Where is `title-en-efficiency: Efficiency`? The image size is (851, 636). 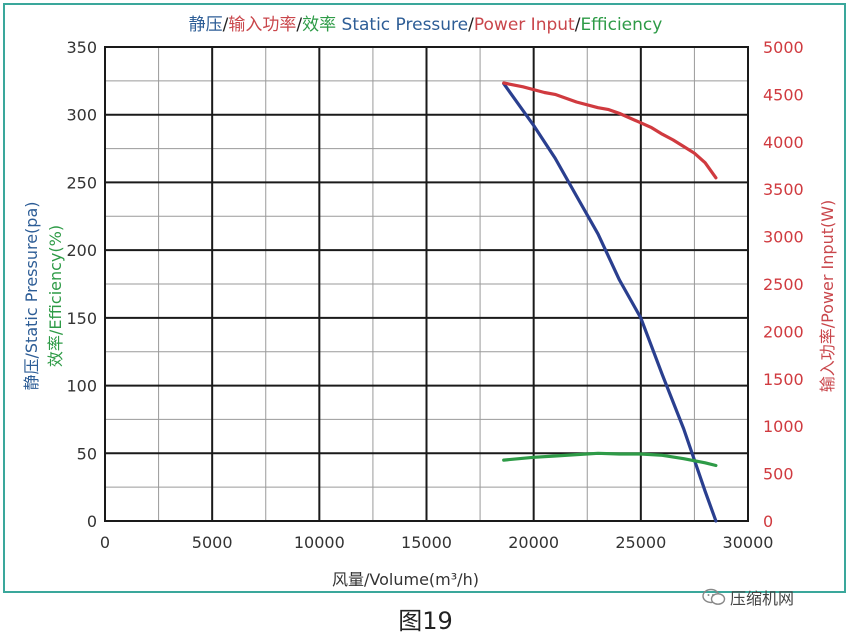 title-en-efficiency: Efficiency is located at coordinates (621, 25).